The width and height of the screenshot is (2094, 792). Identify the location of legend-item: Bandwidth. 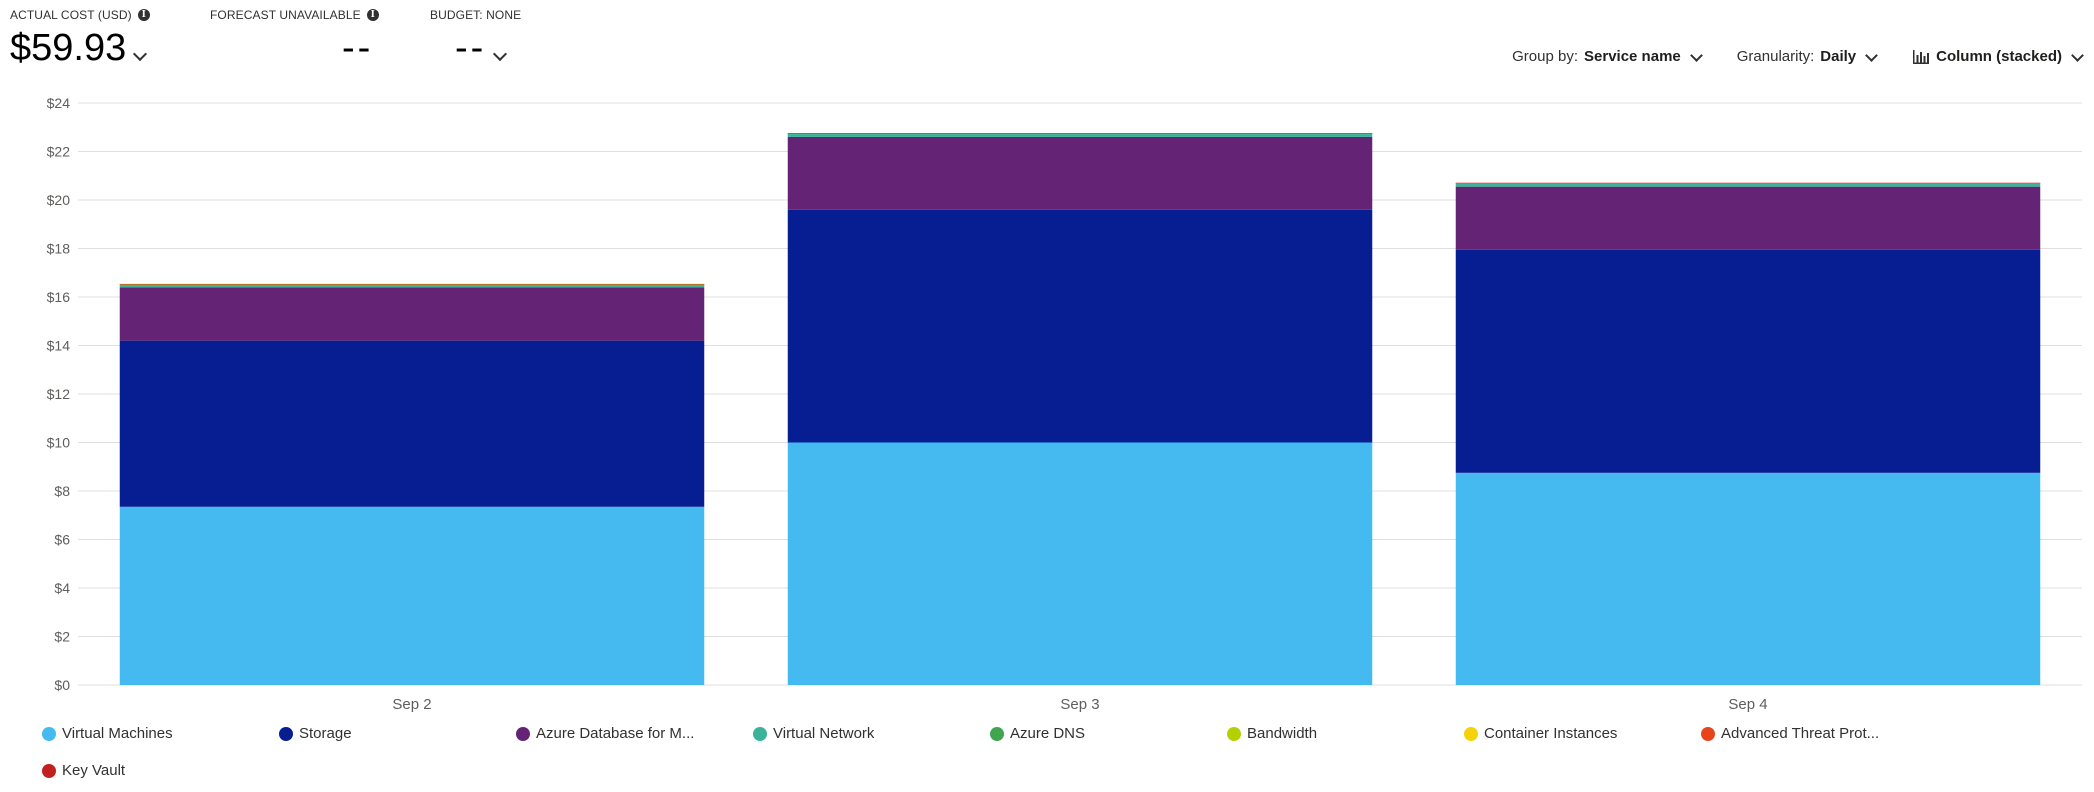
(1272, 733).